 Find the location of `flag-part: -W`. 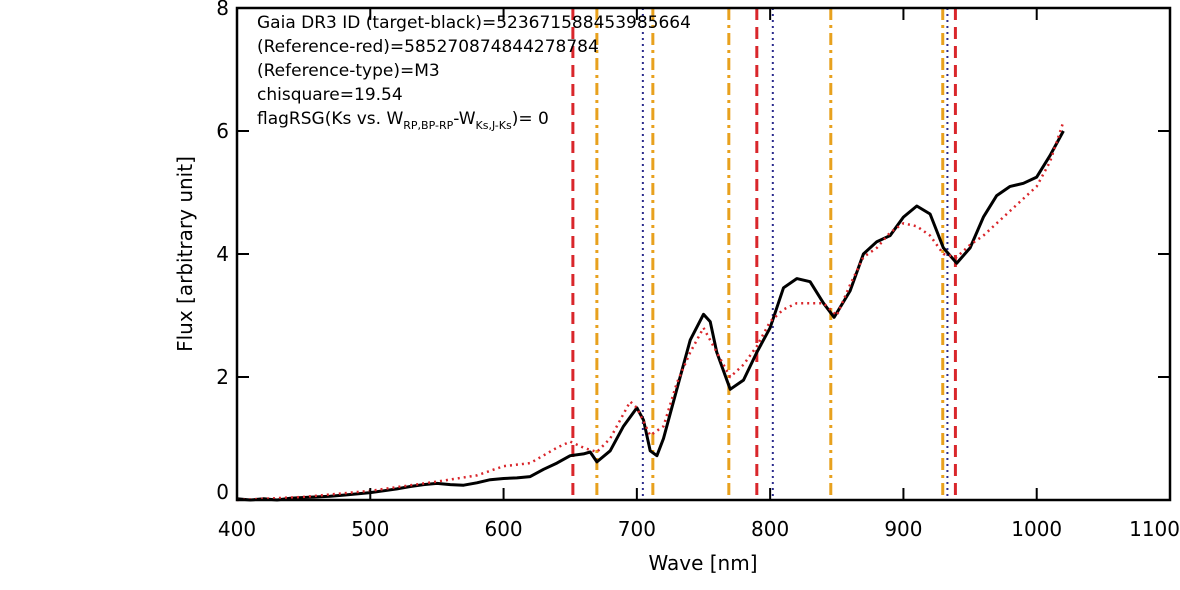

flag-part: -W is located at coordinates (464, 119).